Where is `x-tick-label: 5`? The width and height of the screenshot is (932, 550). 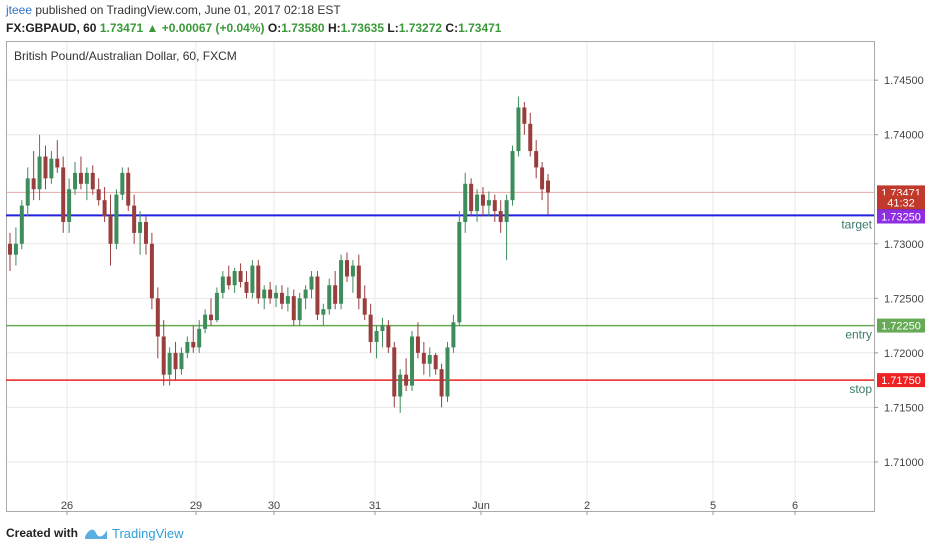 x-tick-label: 5 is located at coordinates (713, 506).